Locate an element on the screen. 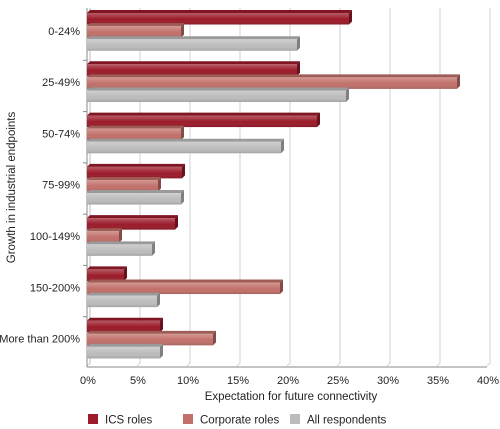  x-tick-label: 0% is located at coordinates (88, 381).